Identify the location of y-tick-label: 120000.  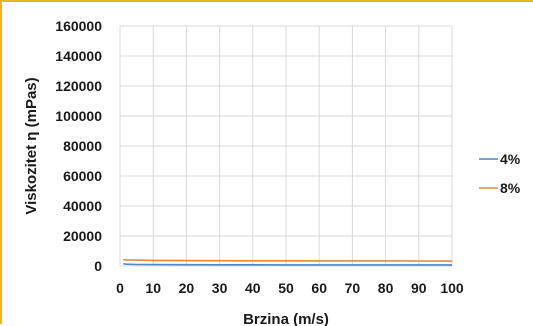
(78, 86).